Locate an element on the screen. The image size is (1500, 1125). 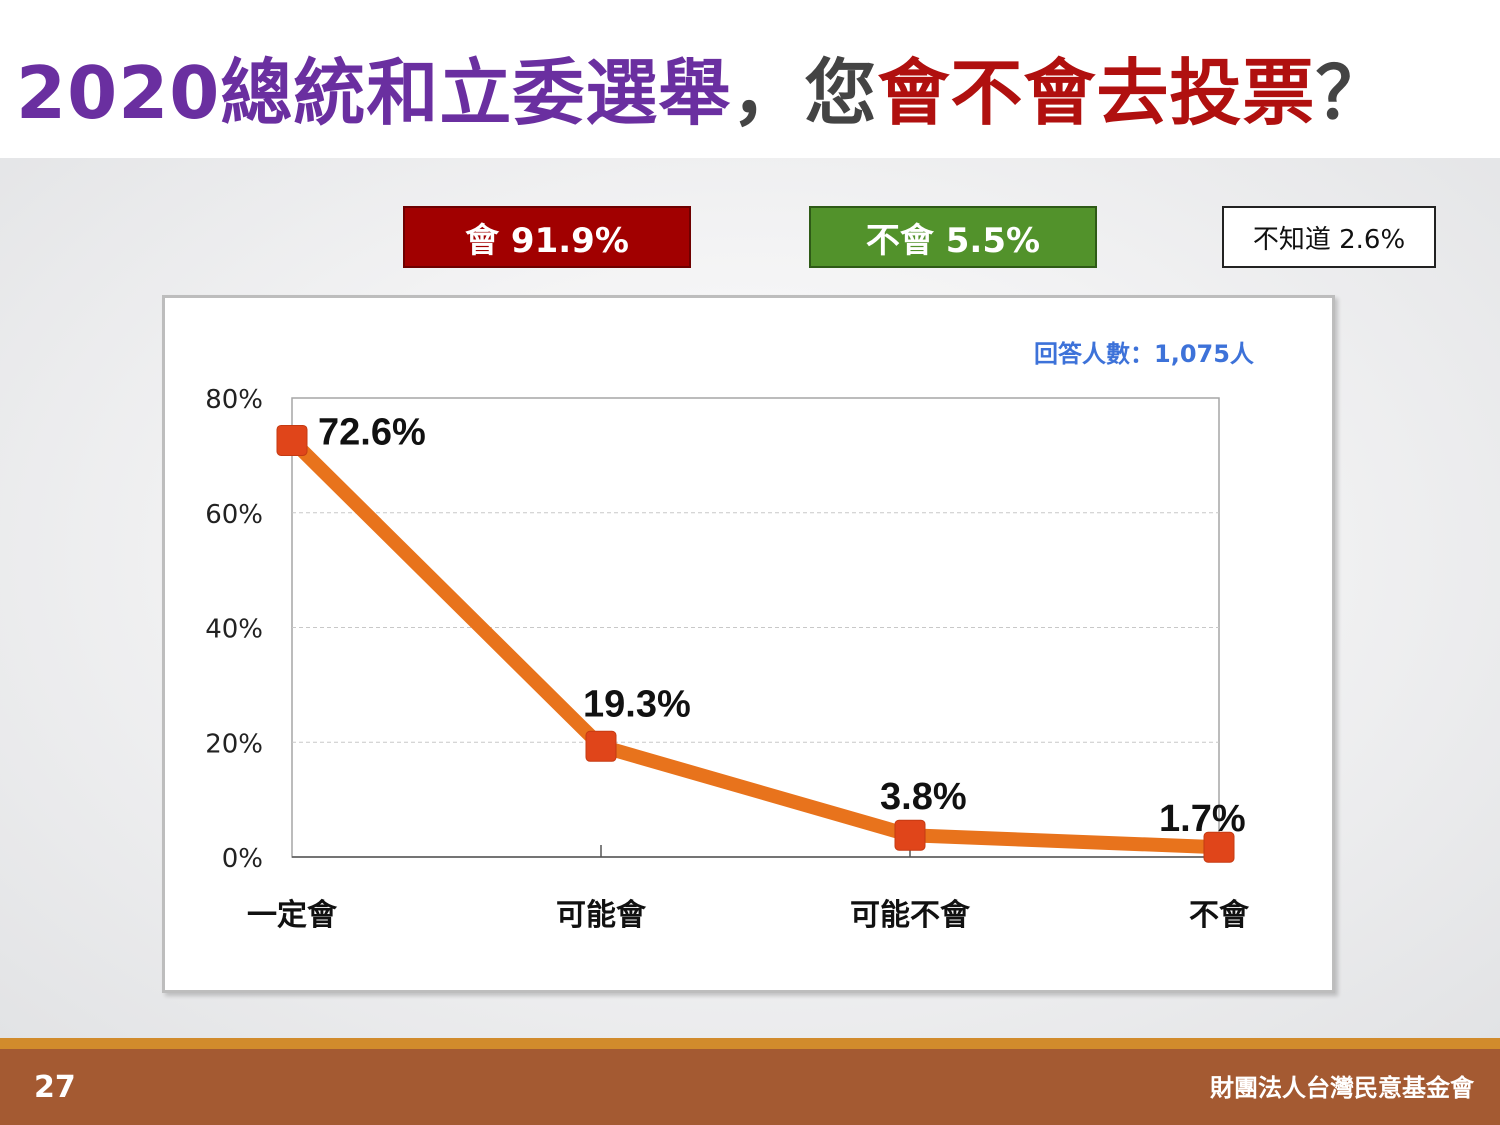
slide-title: 2020總統和立委選舉，您會不會去投票？ is located at coordinates (702, 86).